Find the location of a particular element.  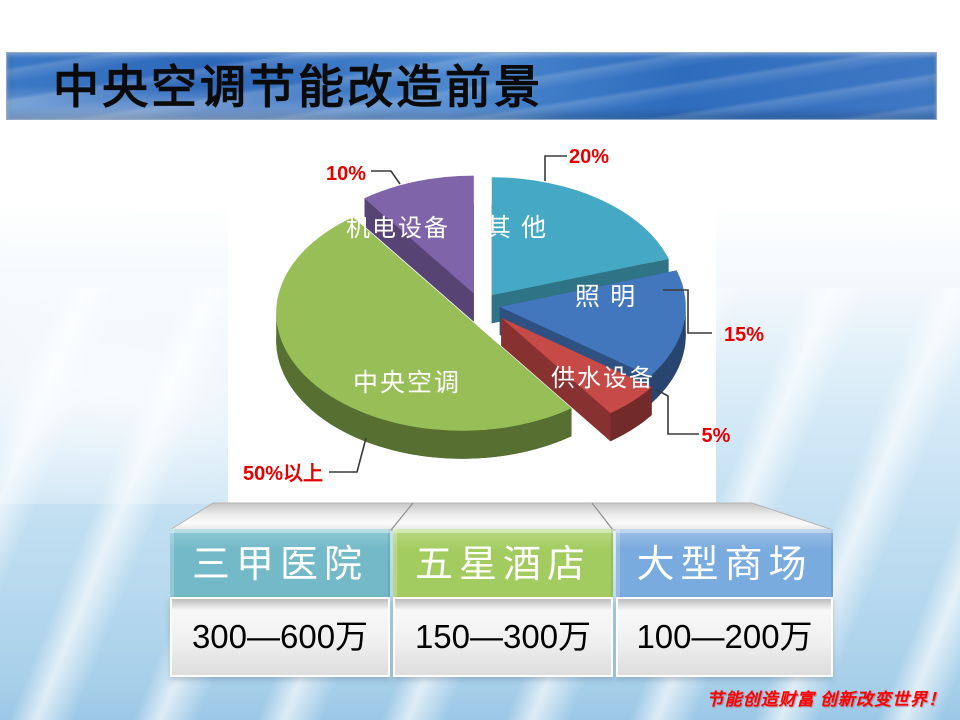

pie-callout-line-lighting is located at coordinates (687, 311).